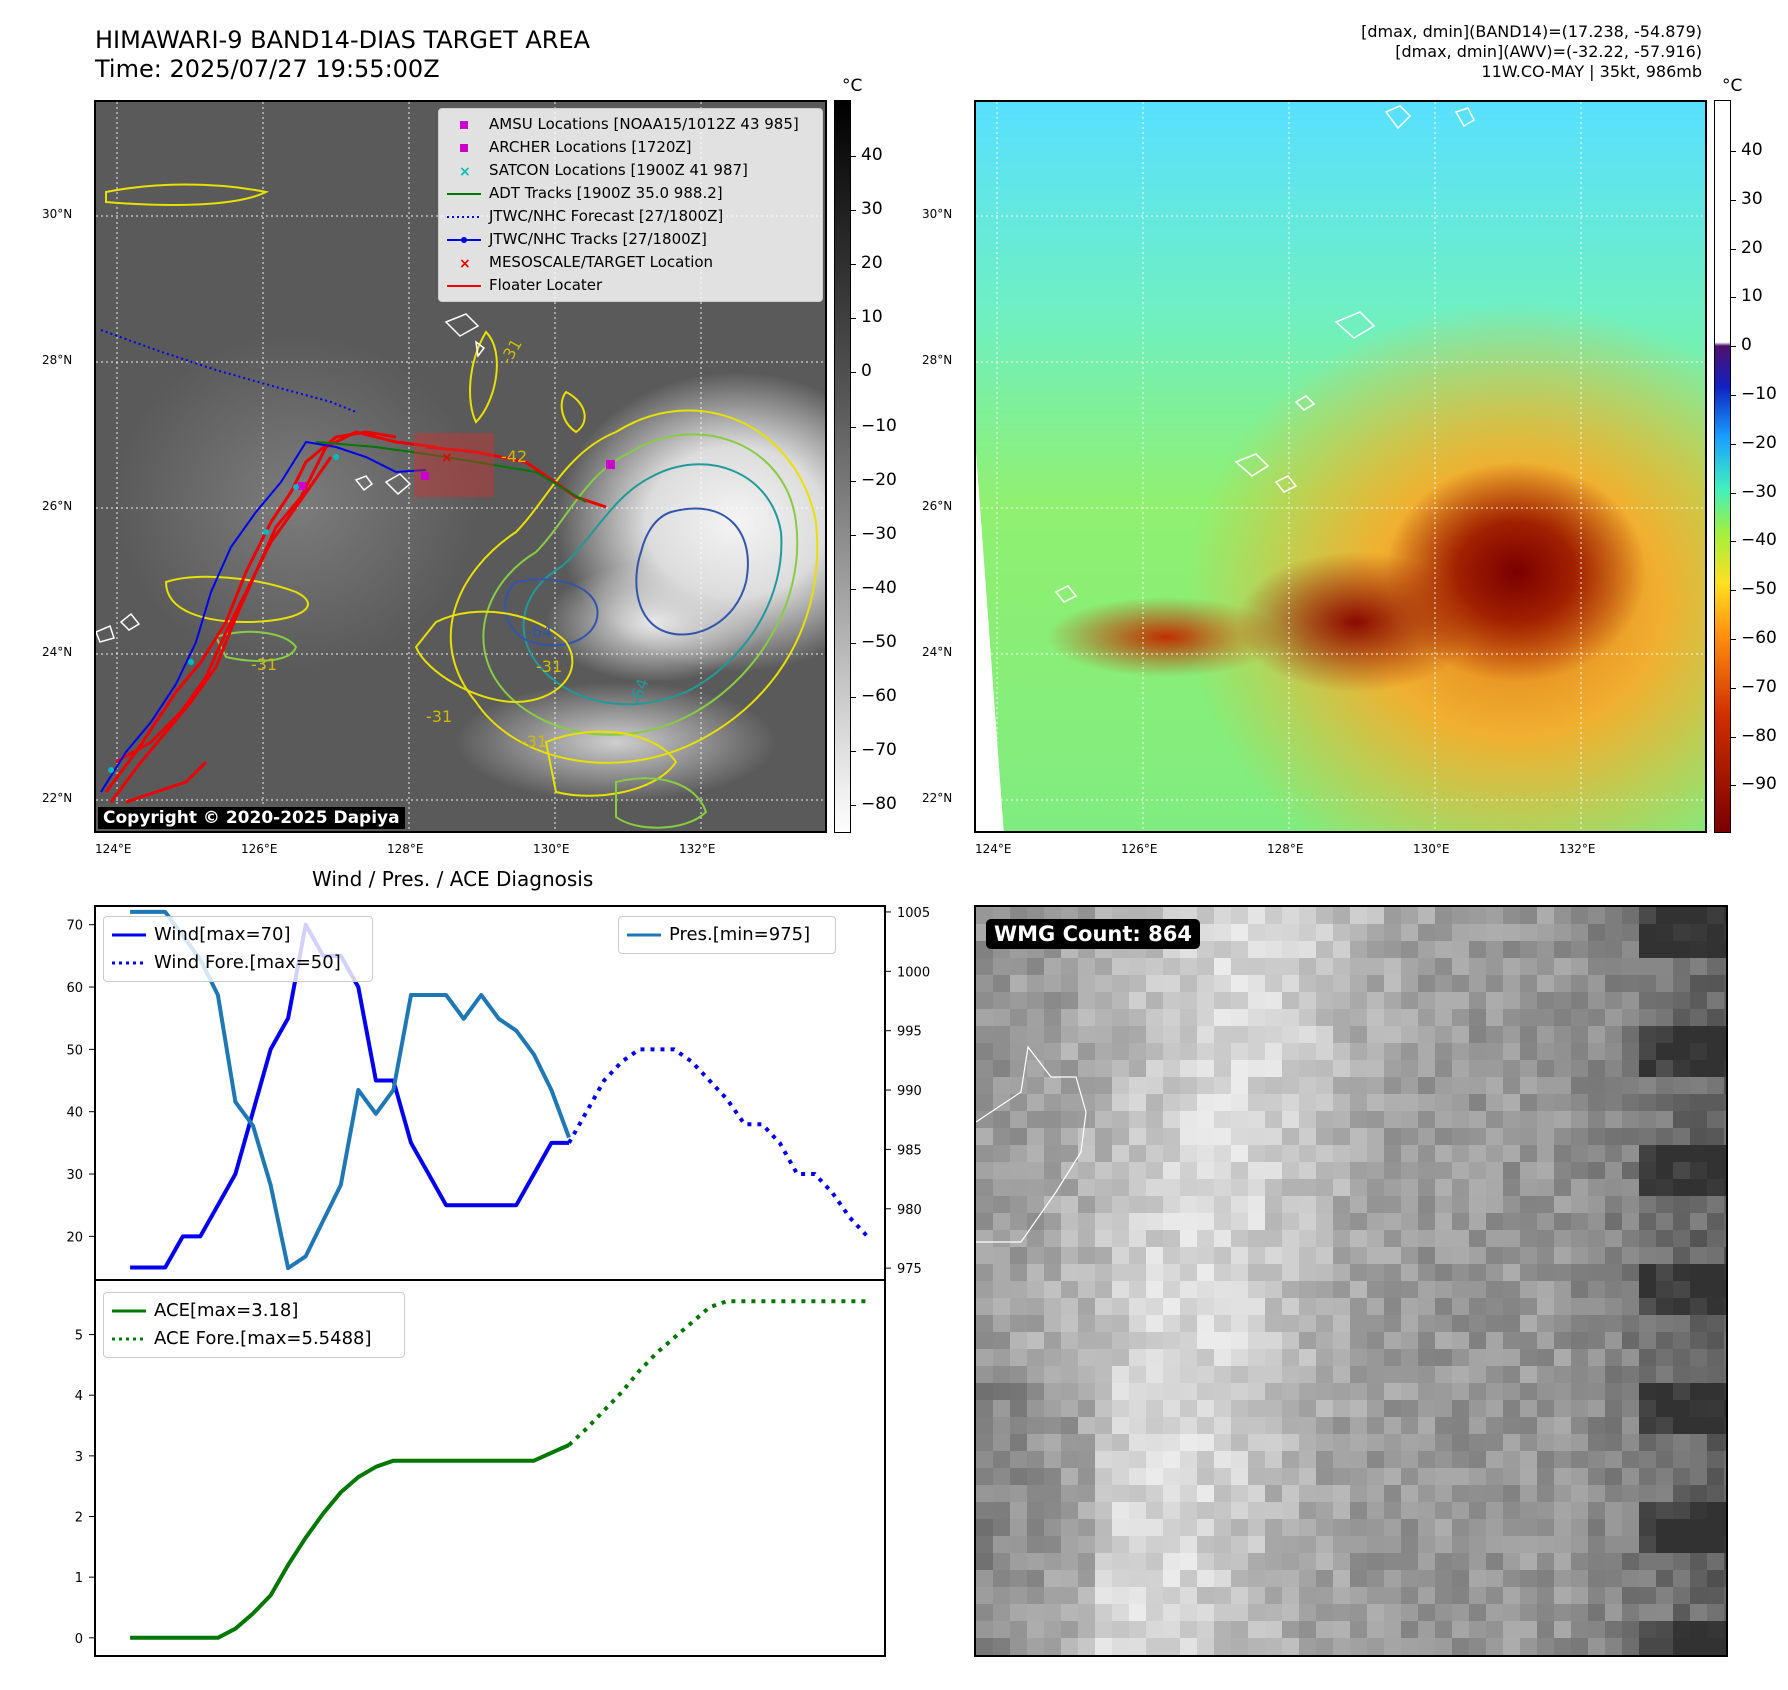 The height and width of the screenshot is (1690, 1788). Describe the element at coordinates (606, 193) in the screenshot. I see `legend-label: ADT Tracks [1900Z 35.0 988.2]` at that location.